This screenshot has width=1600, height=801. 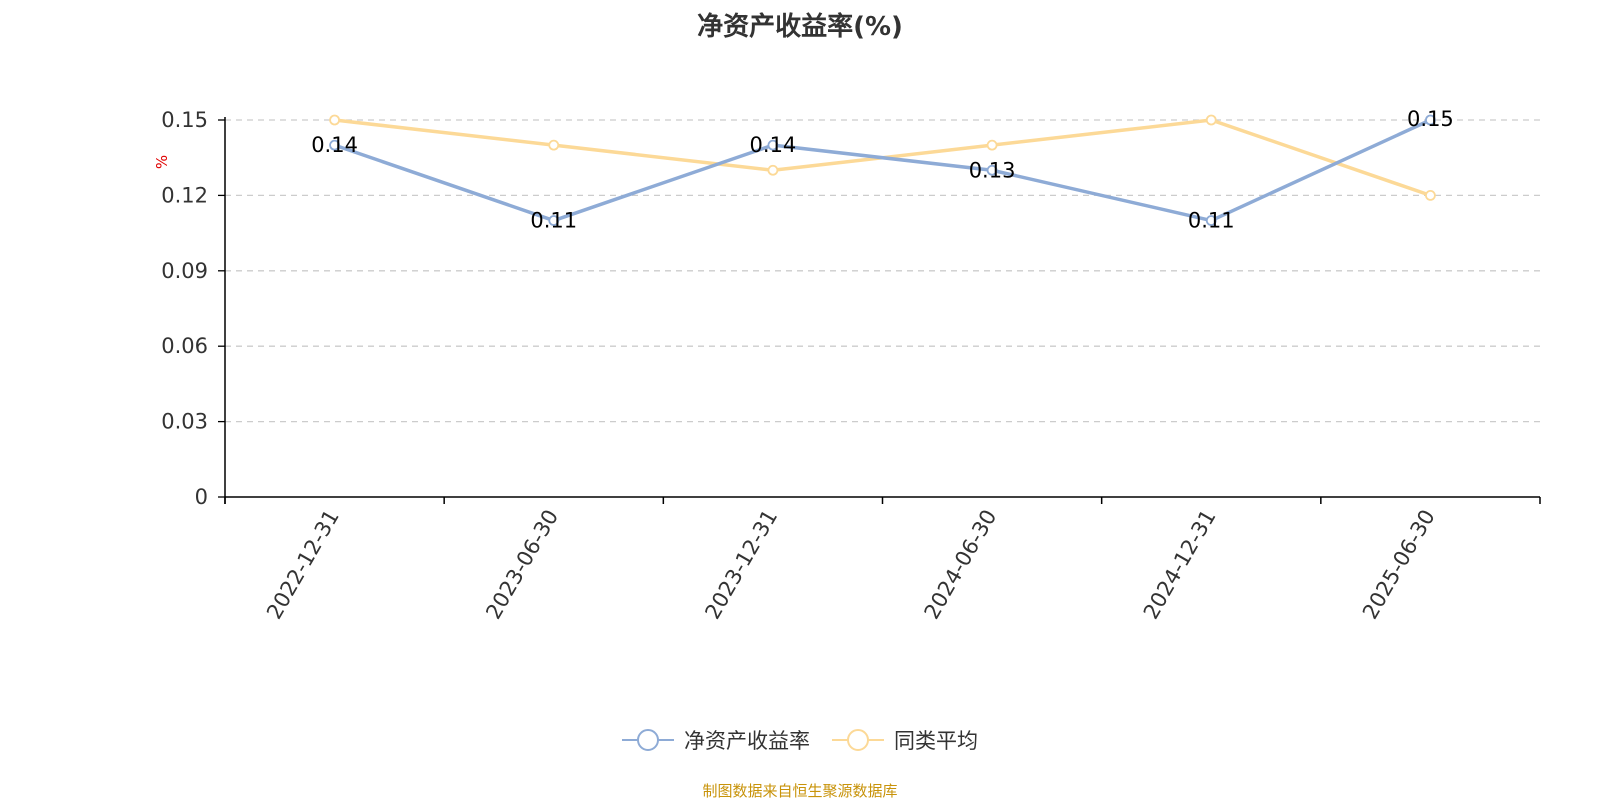 I want to click on x-tick-label: 2024-06-30, so click(x=961, y=564).